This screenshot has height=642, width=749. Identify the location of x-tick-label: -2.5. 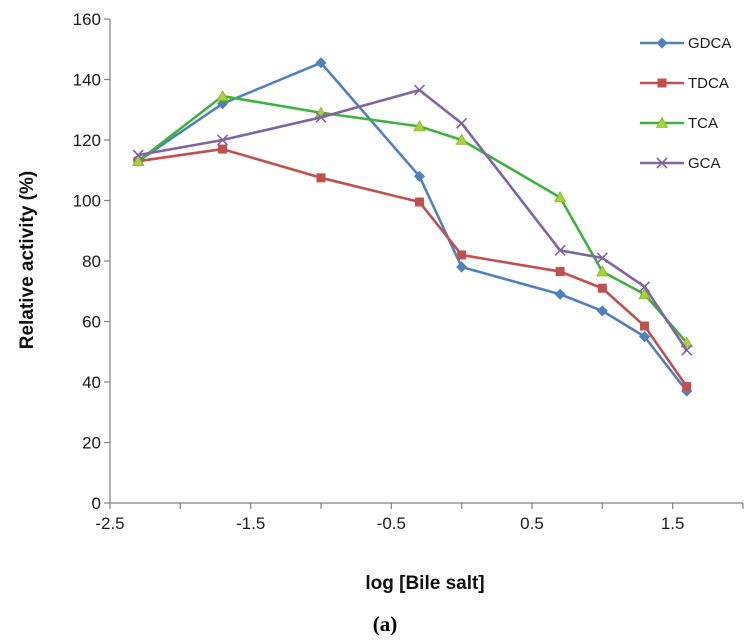
(109, 523).